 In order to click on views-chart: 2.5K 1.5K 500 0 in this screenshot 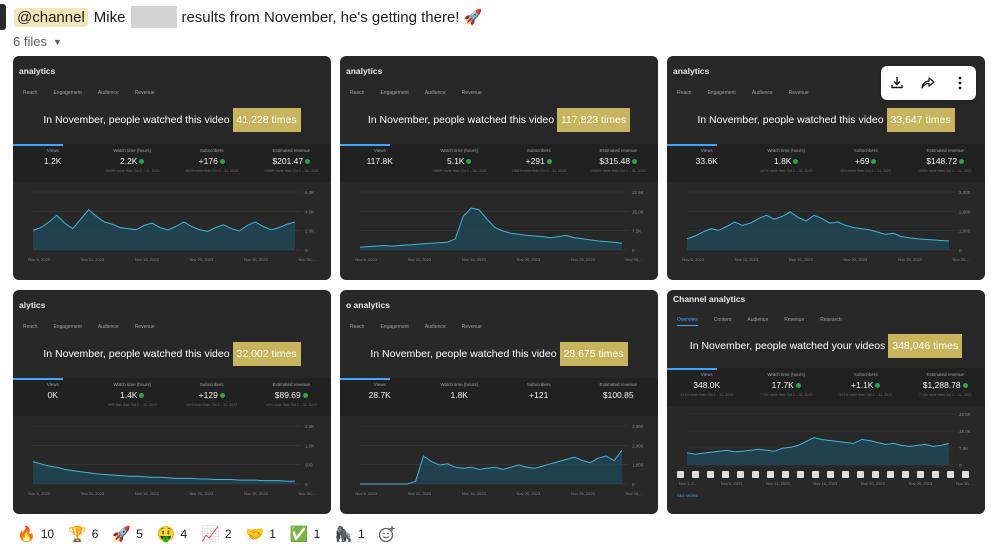, I will do `click(173, 455)`.